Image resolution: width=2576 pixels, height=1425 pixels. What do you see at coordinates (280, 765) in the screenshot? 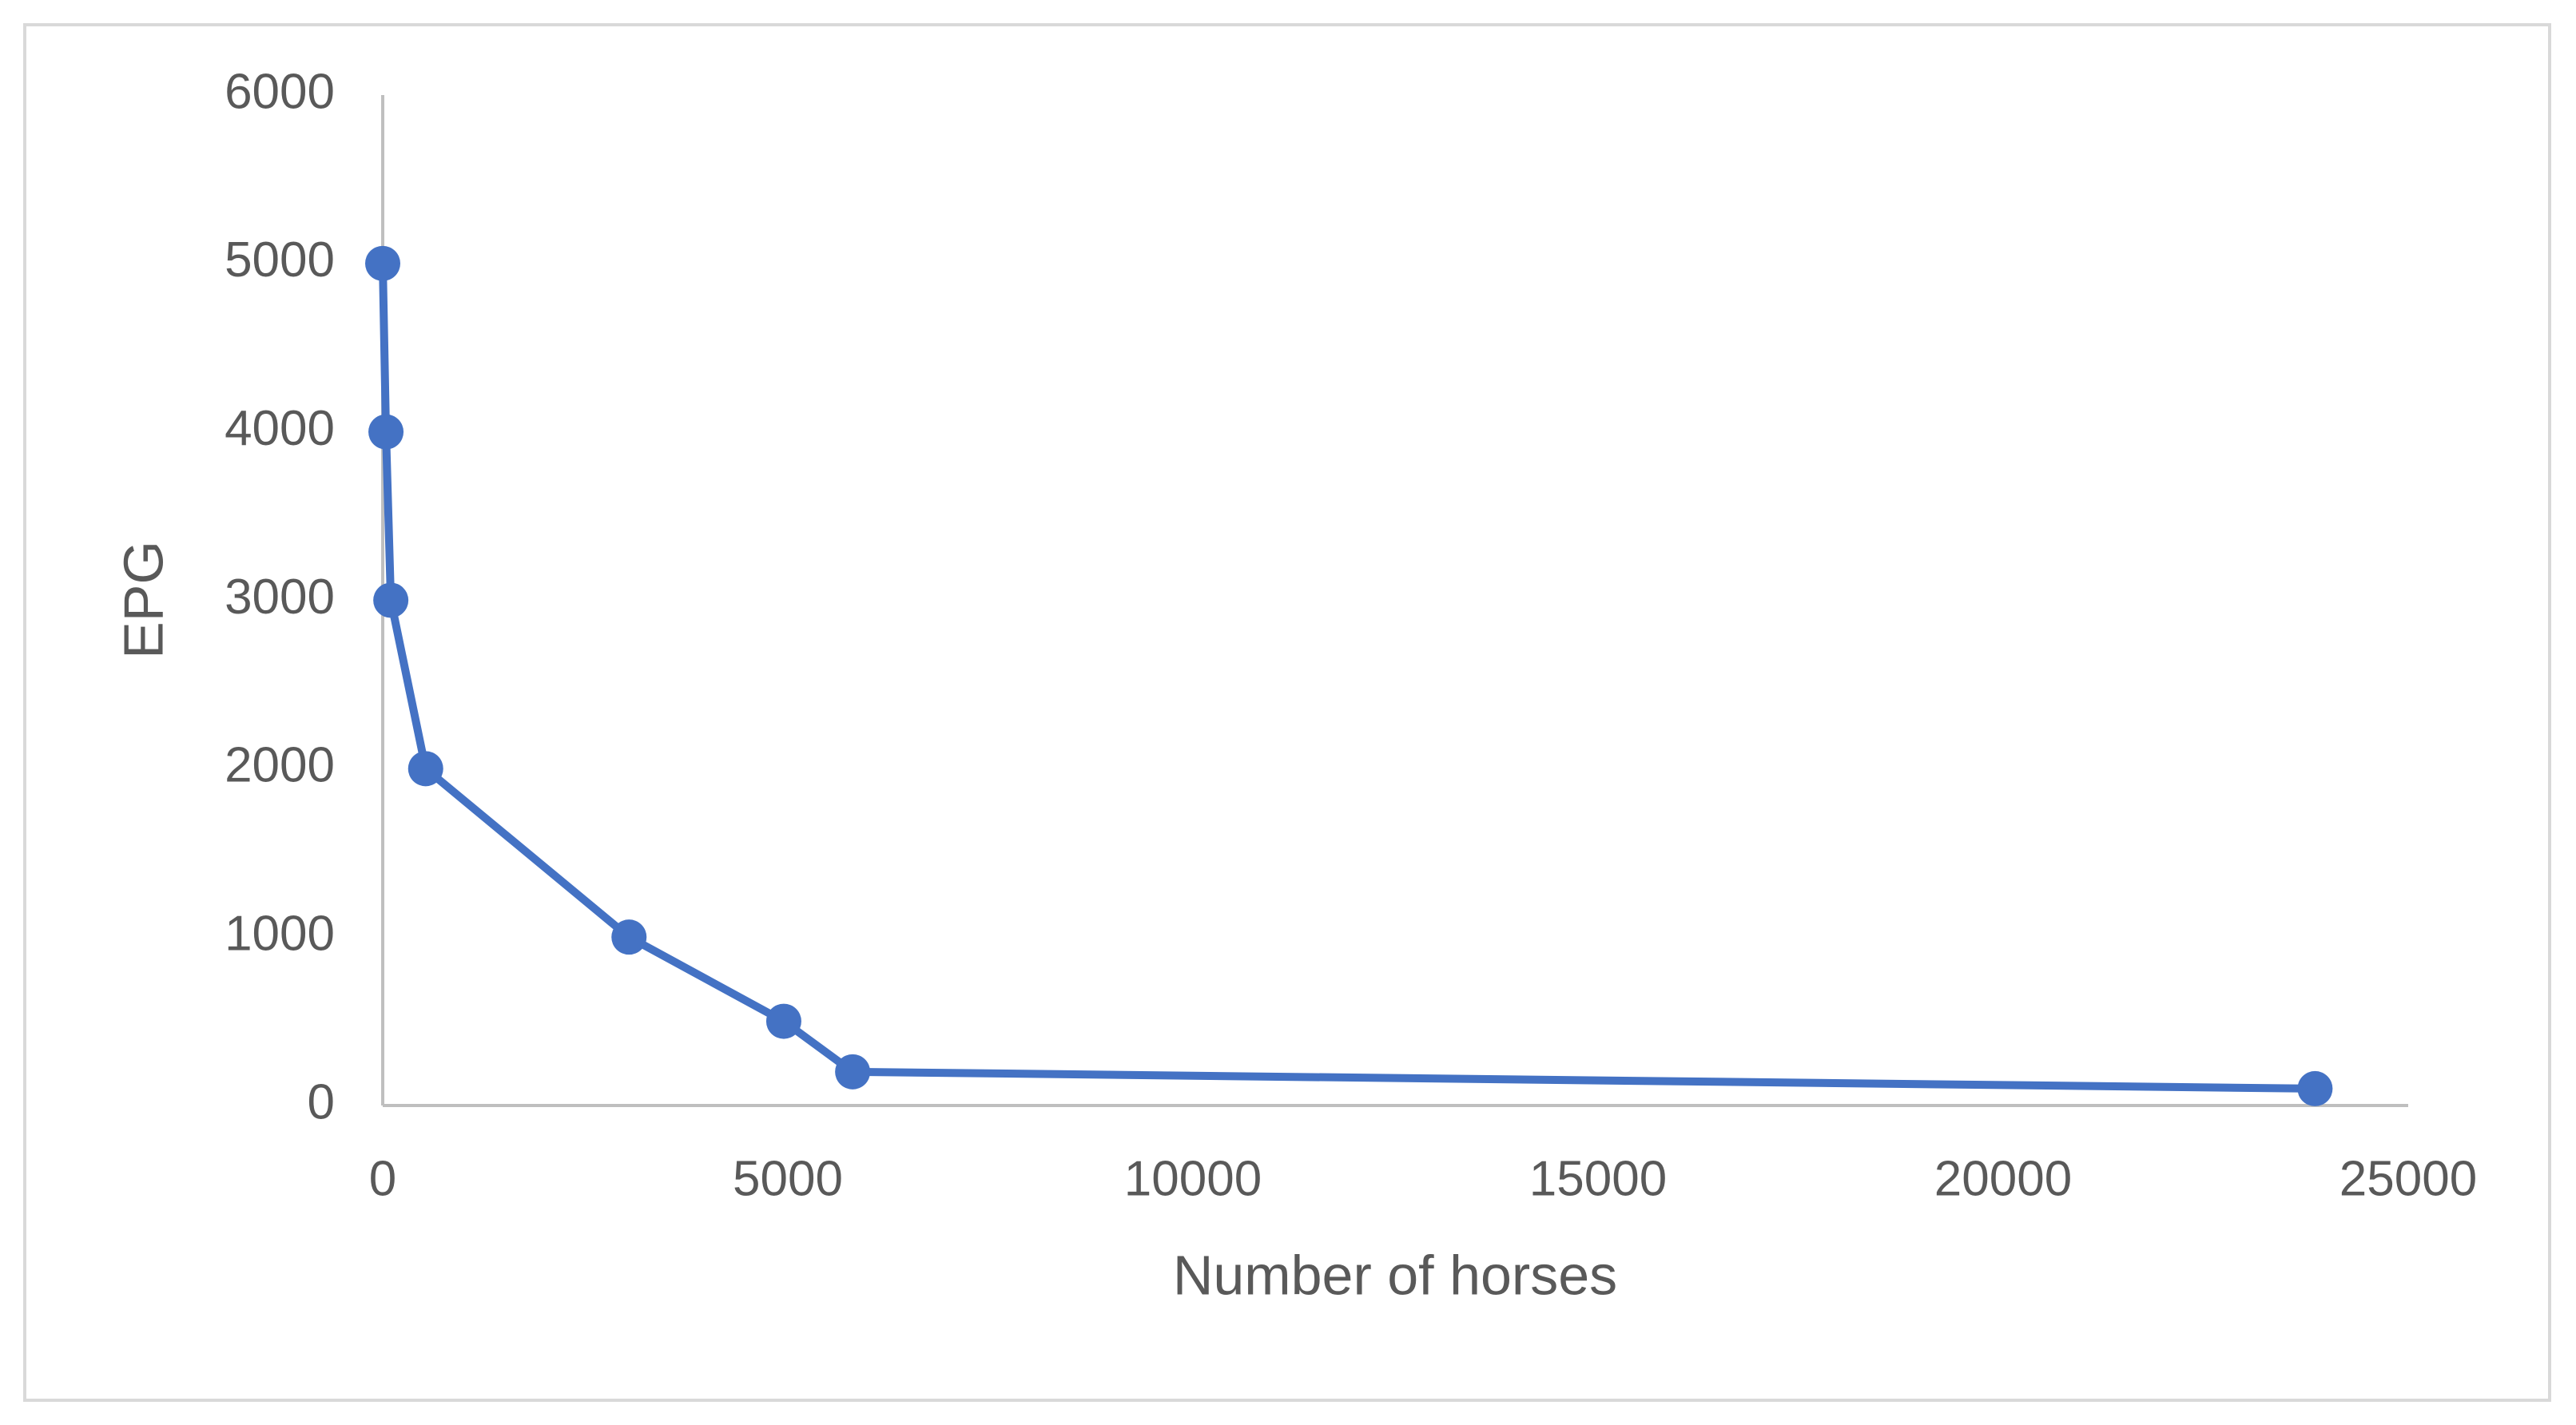
I see `y-tick-label: 2000` at bounding box center [280, 765].